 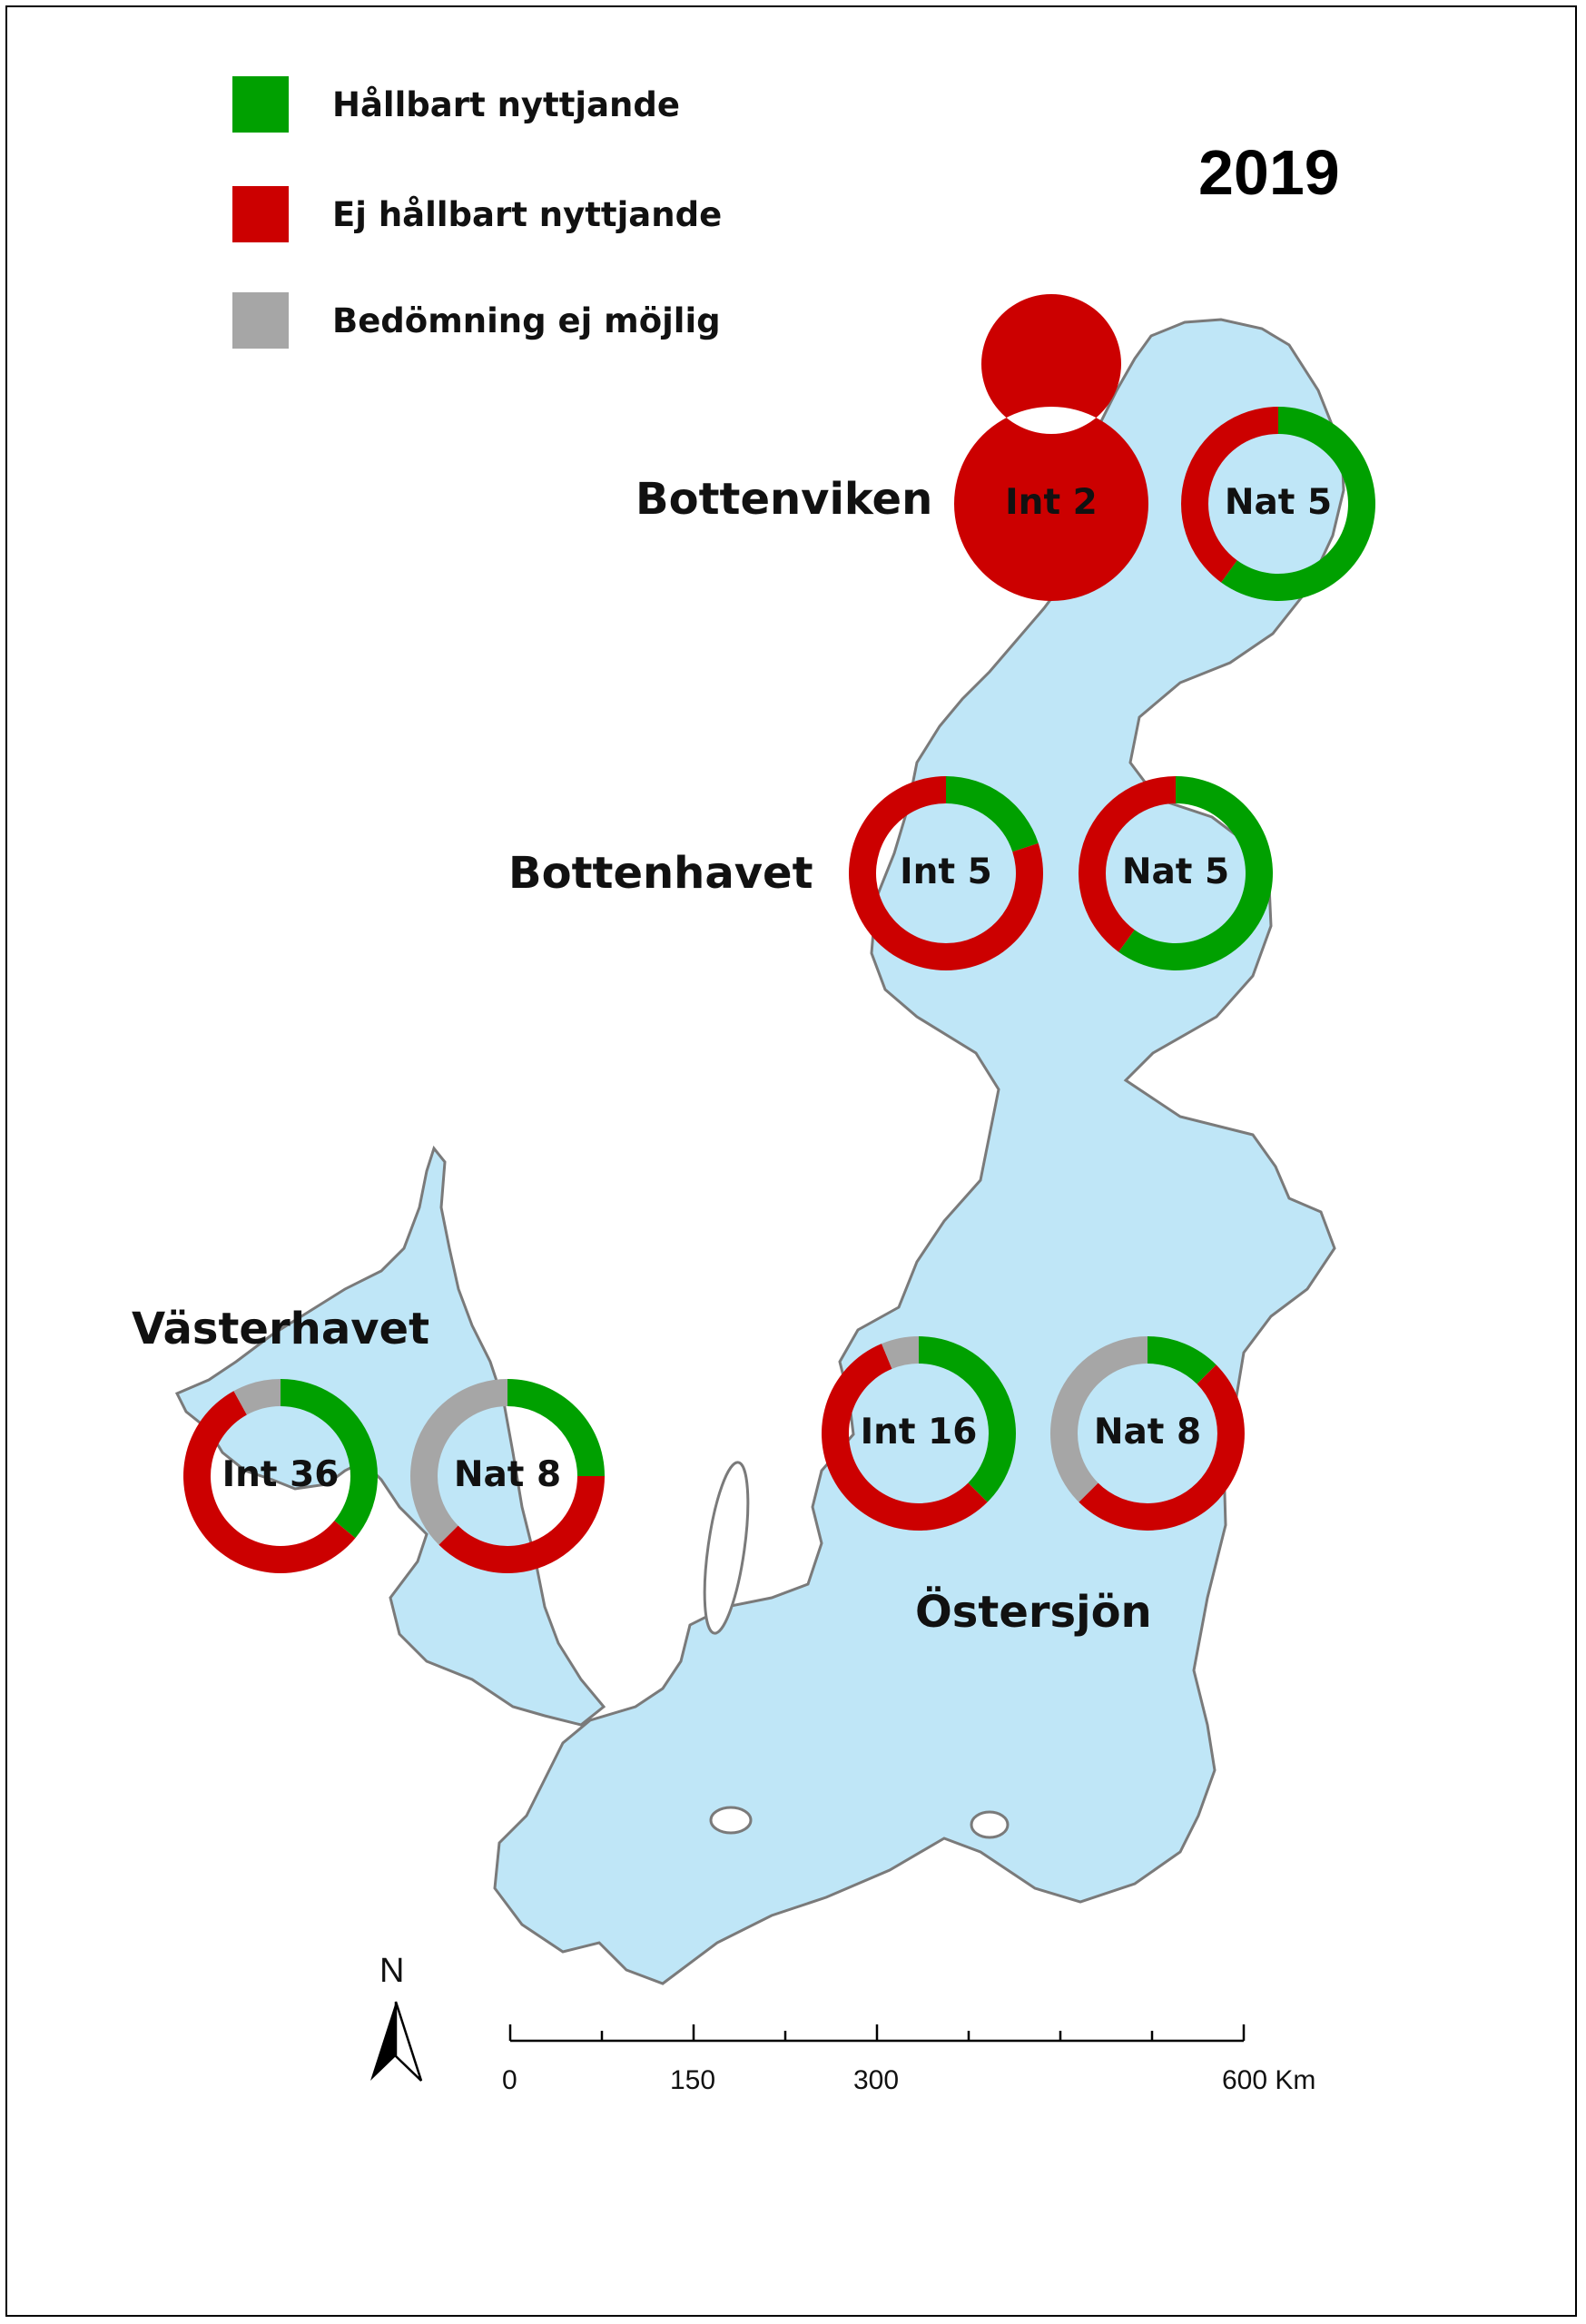 I want to click on scale-label-300: 300, so click(x=877, y=2080).